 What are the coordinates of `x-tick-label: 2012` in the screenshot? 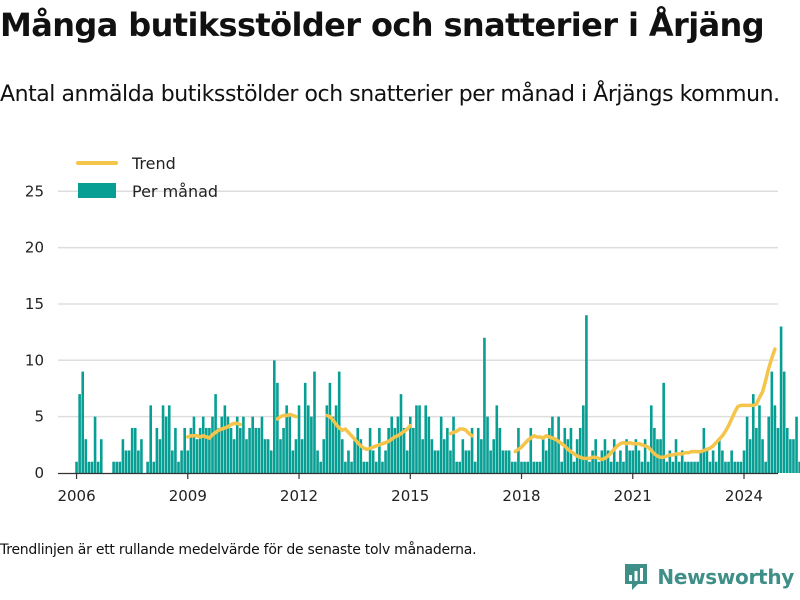 It's located at (299, 496).